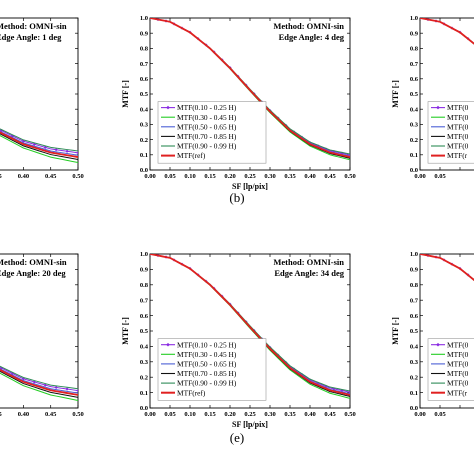 The image size is (474, 474). Describe the element at coordinates (229, 176) in the screenshot. I see `x-tick-label: 0.20` at that location.